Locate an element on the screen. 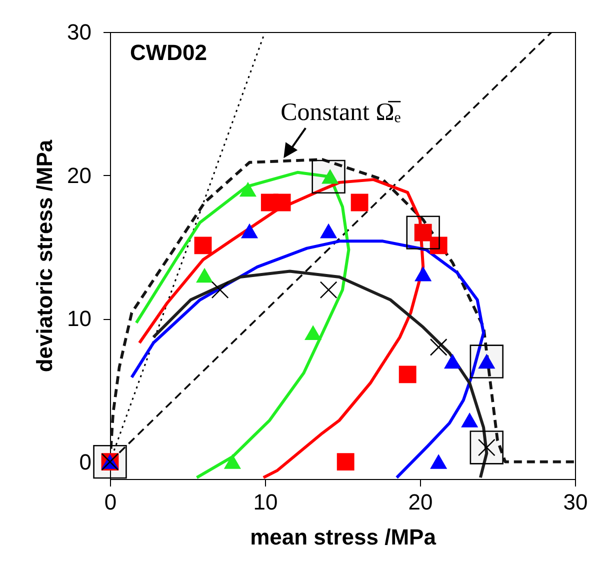 Image resolution: width=610 pixels, height=568 pixels. x-axis-title: mean stress /MPa is located at coordinates (343, 537).